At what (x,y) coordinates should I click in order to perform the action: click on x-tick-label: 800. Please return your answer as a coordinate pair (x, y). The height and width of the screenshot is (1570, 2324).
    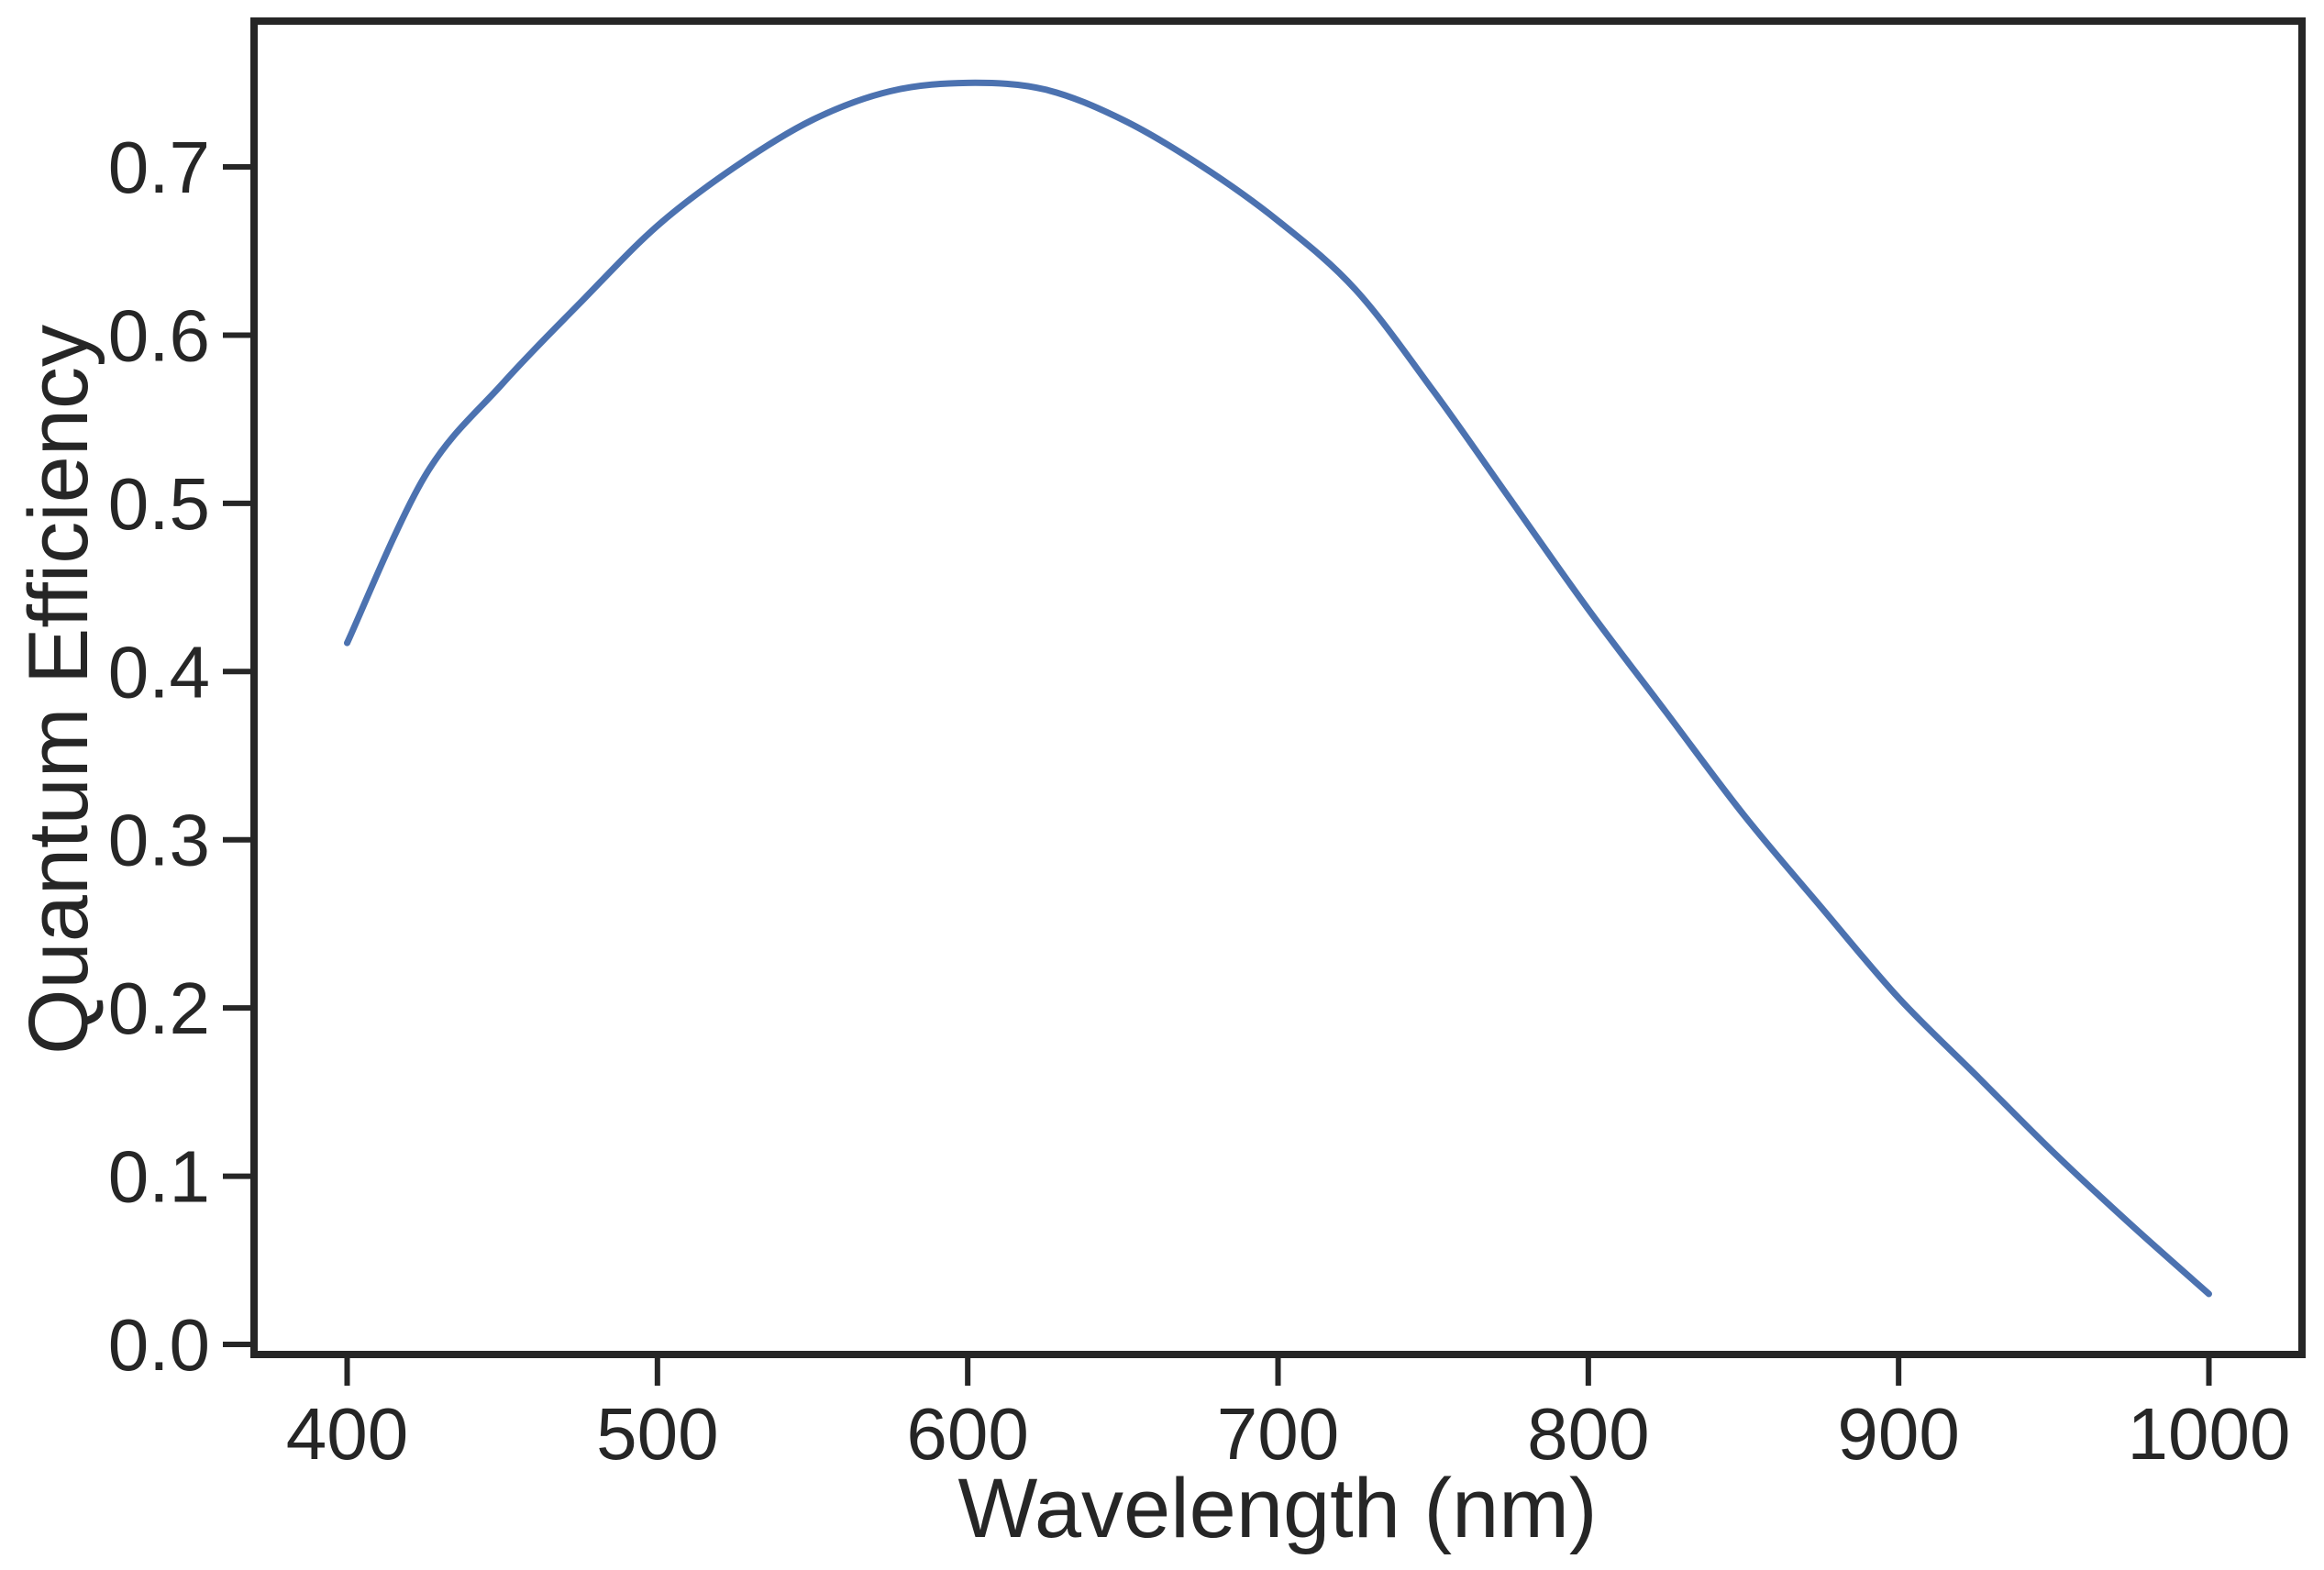
    Looking at the image, I should click on (1588, 1434).